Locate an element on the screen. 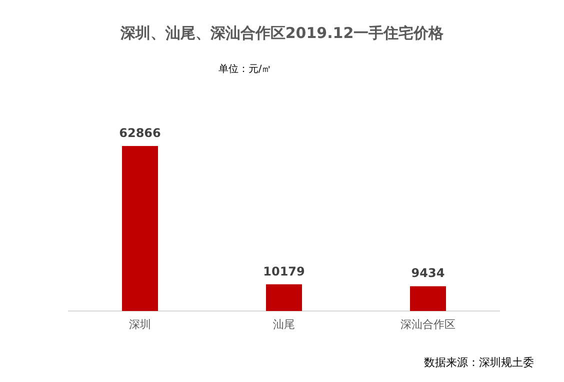  data-label: 9434 is located at coordinates (428, 273).